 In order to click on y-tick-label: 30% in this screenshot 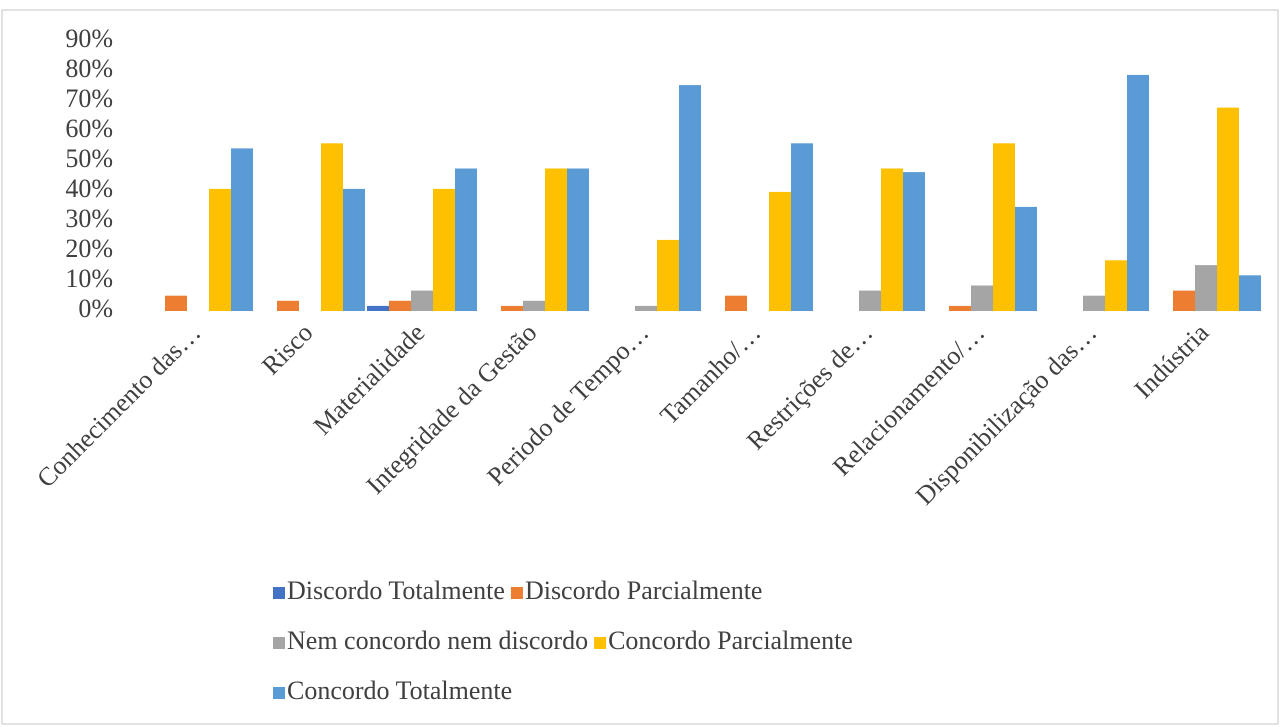, I will do `click(89, 218)`.